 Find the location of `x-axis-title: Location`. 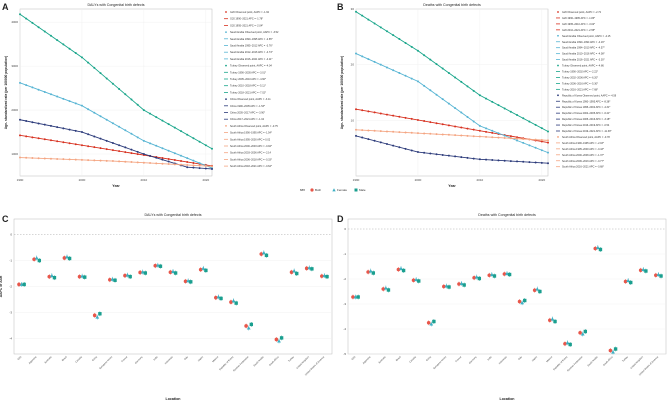

x-axis-title: Location is located at coordinates (173, 399).